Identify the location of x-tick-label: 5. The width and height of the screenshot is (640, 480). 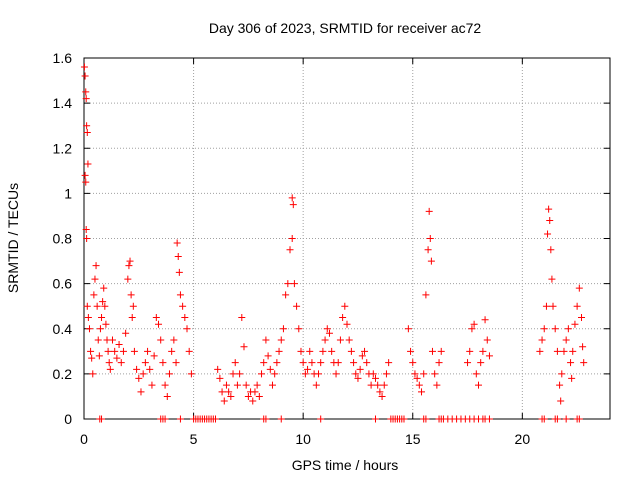
(194, 439).